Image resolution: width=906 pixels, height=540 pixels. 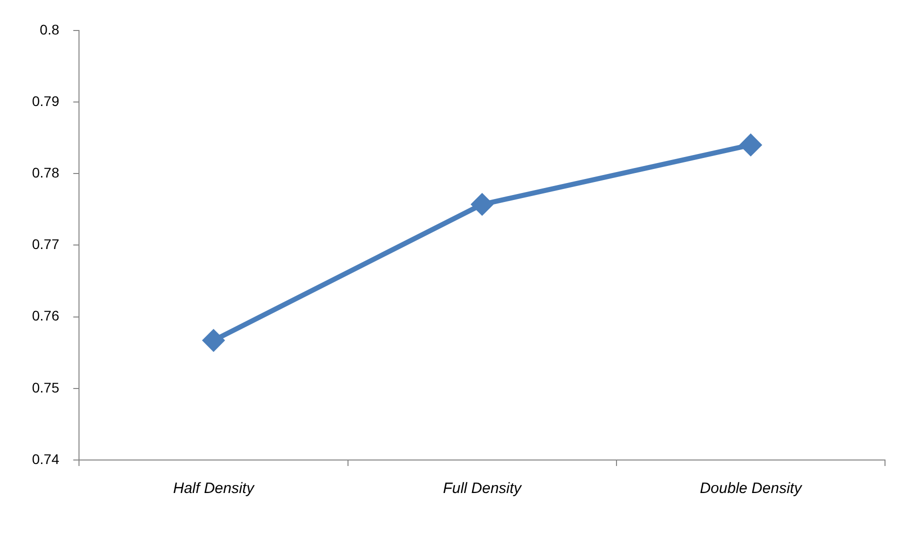 I want to click on y-tick-label: 0.74, so click(x=46, y=458).